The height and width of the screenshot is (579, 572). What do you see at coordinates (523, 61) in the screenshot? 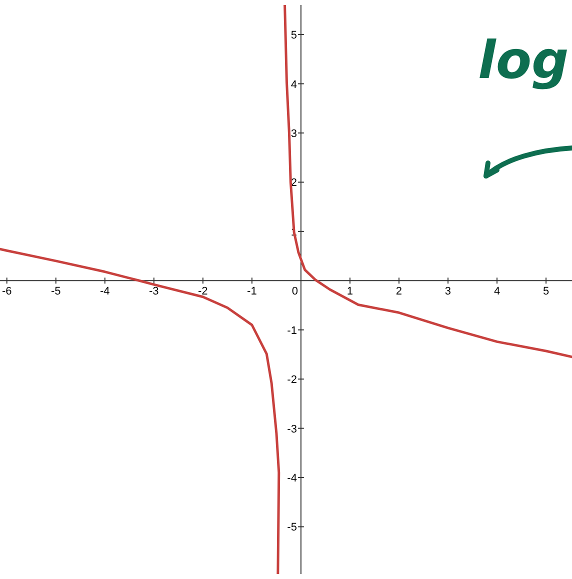
I see `annotation: log` at bounding box center [523, 61].